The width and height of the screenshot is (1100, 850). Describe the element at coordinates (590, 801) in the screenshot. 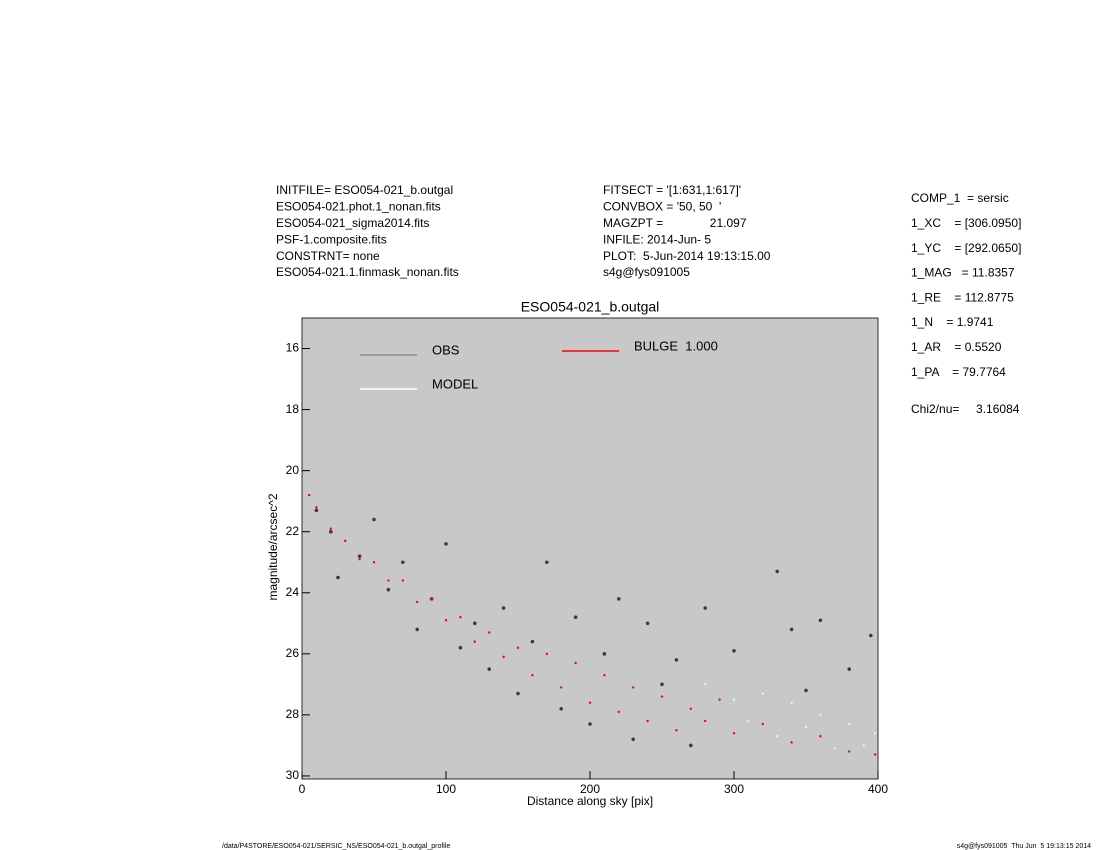

I see `x-axis-label: Distance along sky [pix]` at that location.